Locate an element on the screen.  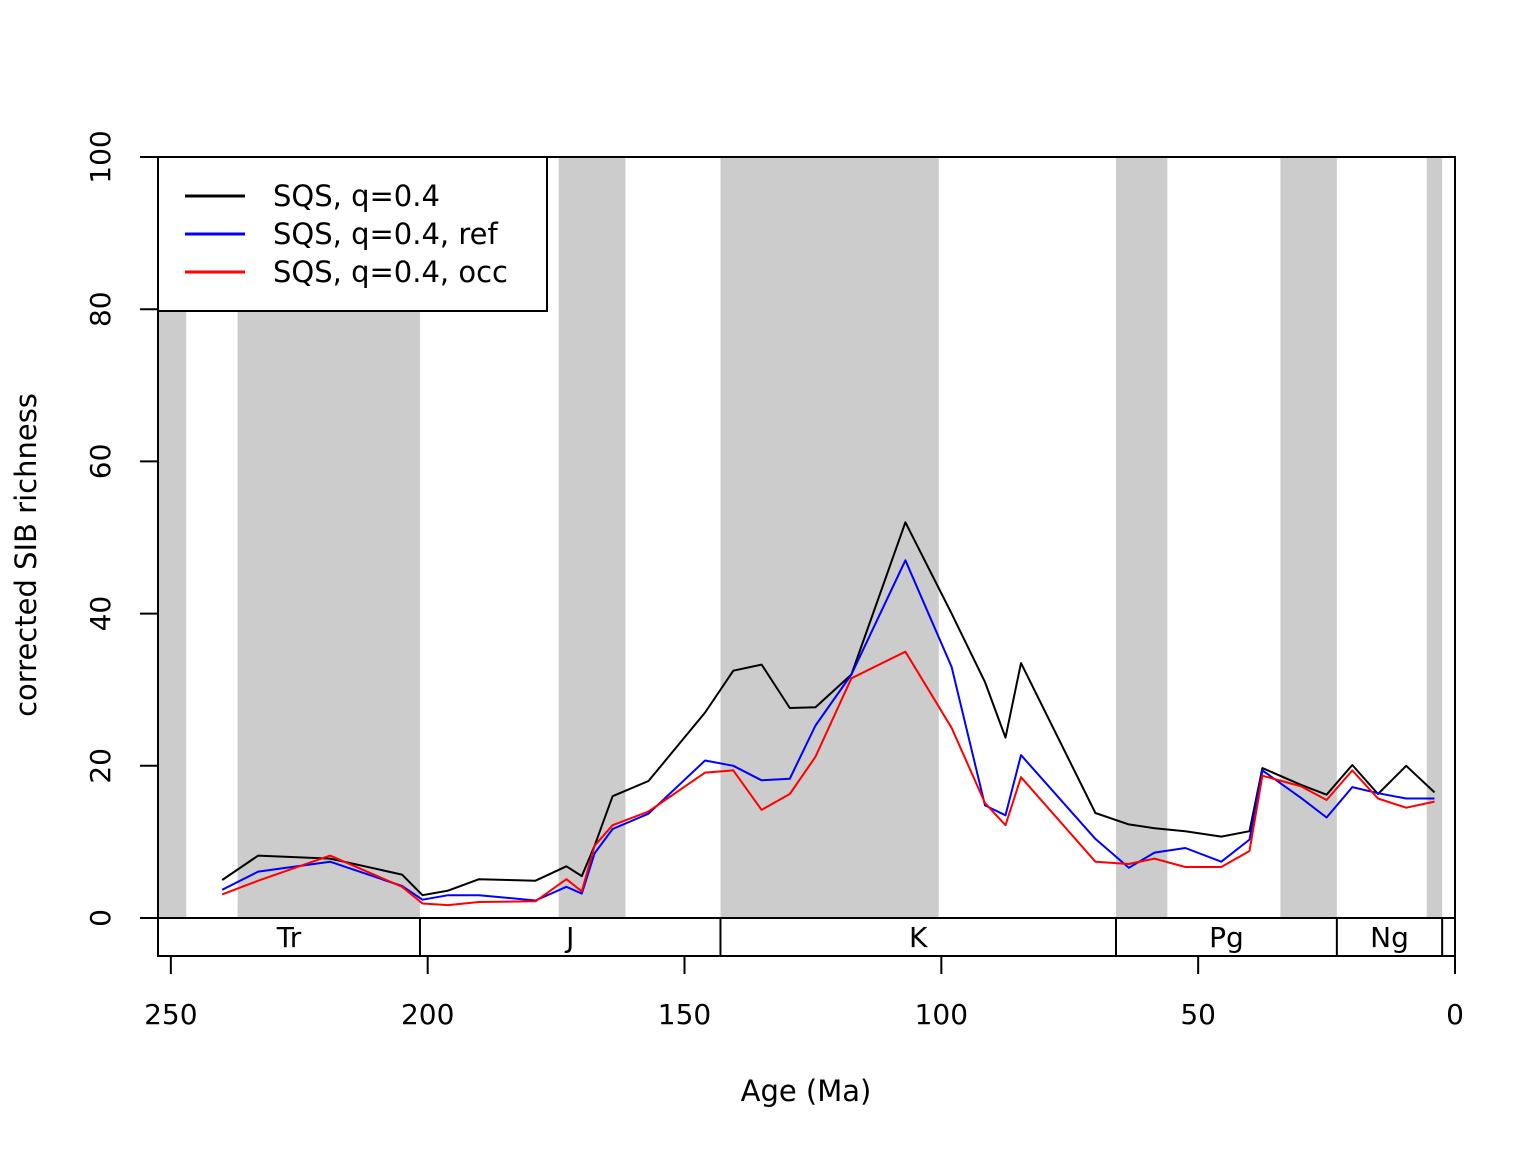
legend-label: SQS, q=0.4, ref is located at coordinates (385, 234).